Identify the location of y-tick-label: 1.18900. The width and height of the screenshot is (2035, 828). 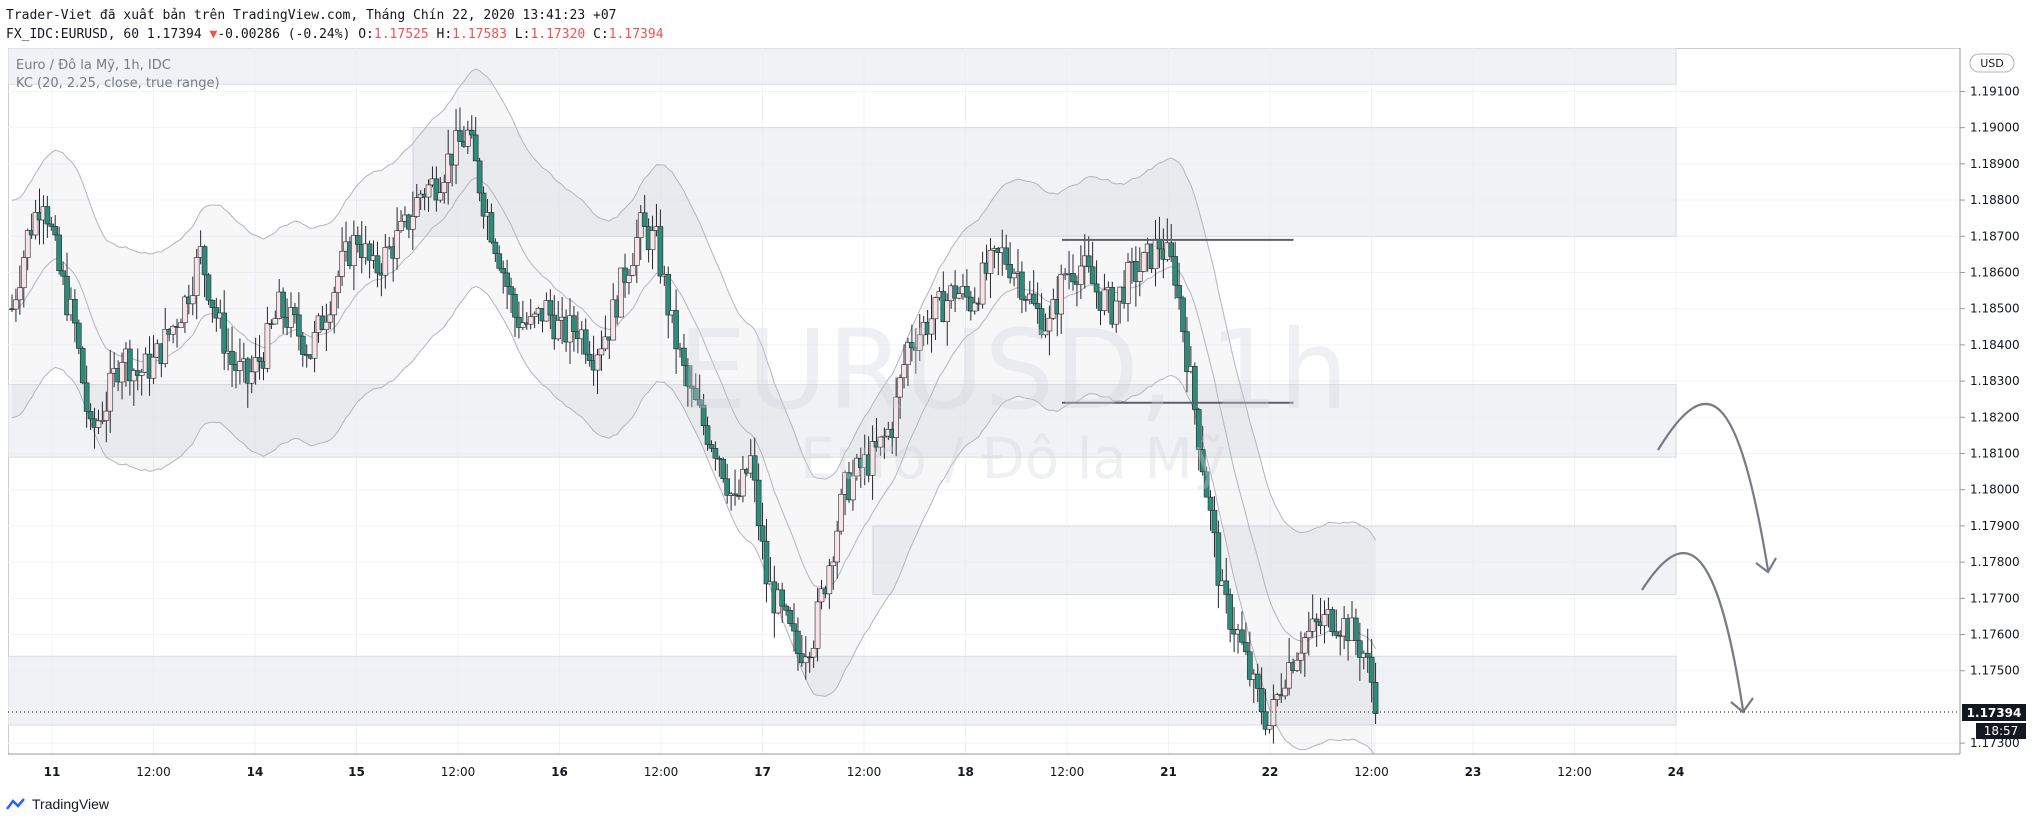
(1995, 164).